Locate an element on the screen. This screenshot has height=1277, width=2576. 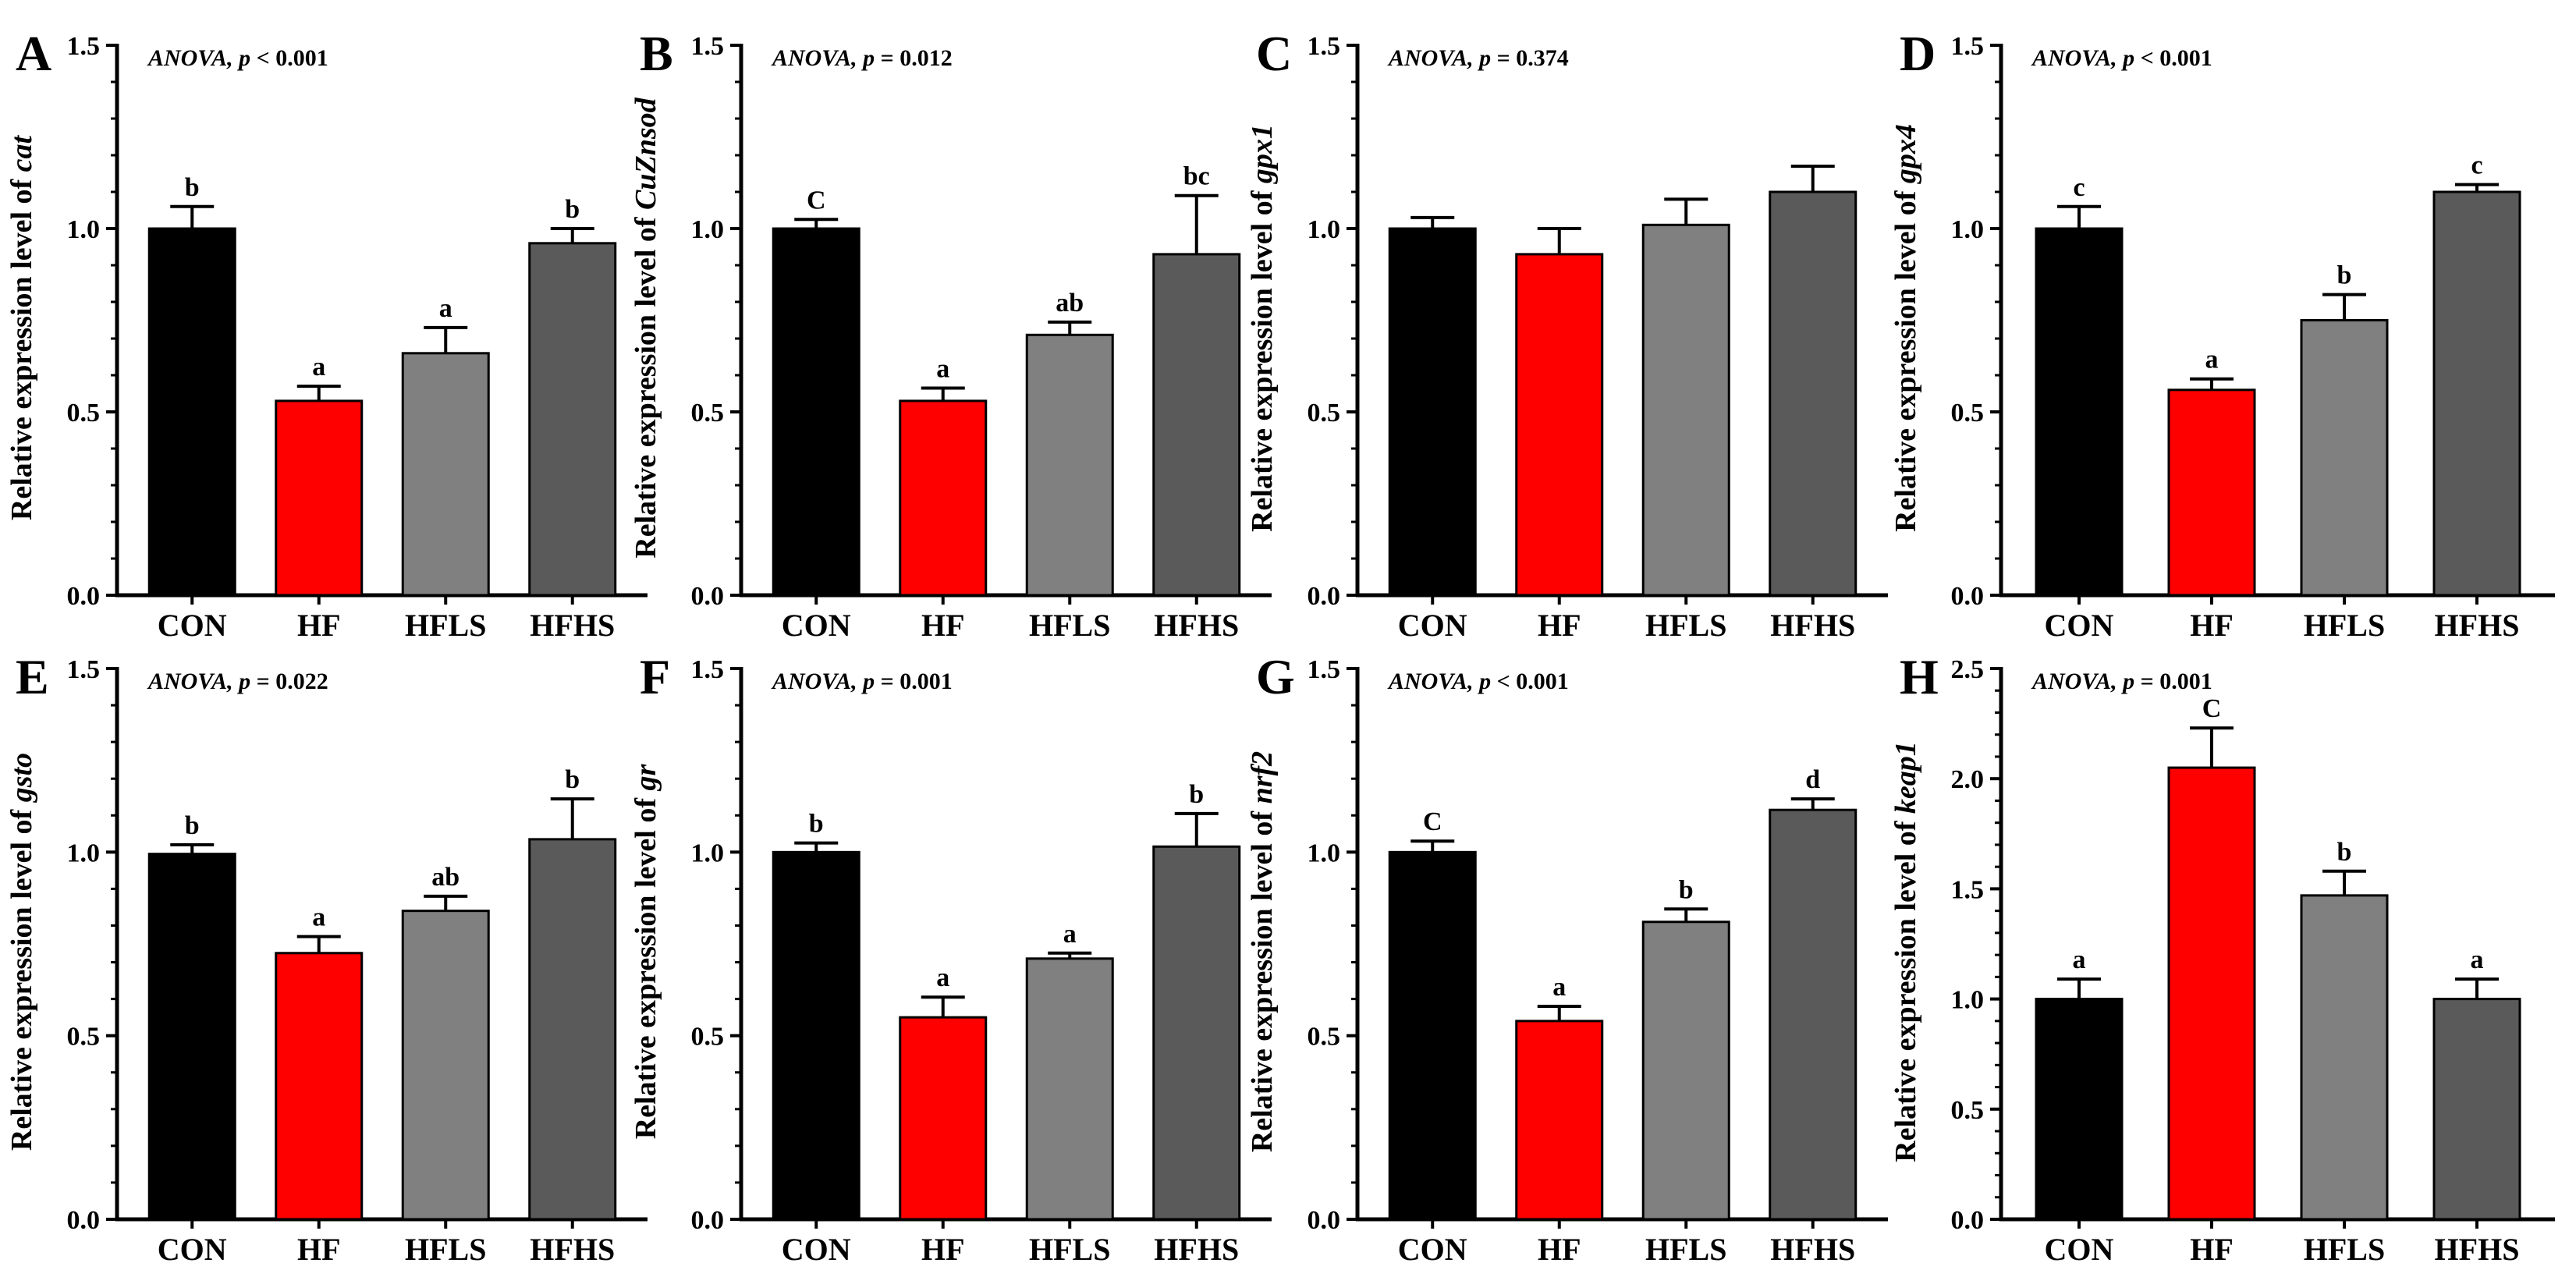
y-axis-title-gene: gpx1 is located at coordinates (1262, 154).